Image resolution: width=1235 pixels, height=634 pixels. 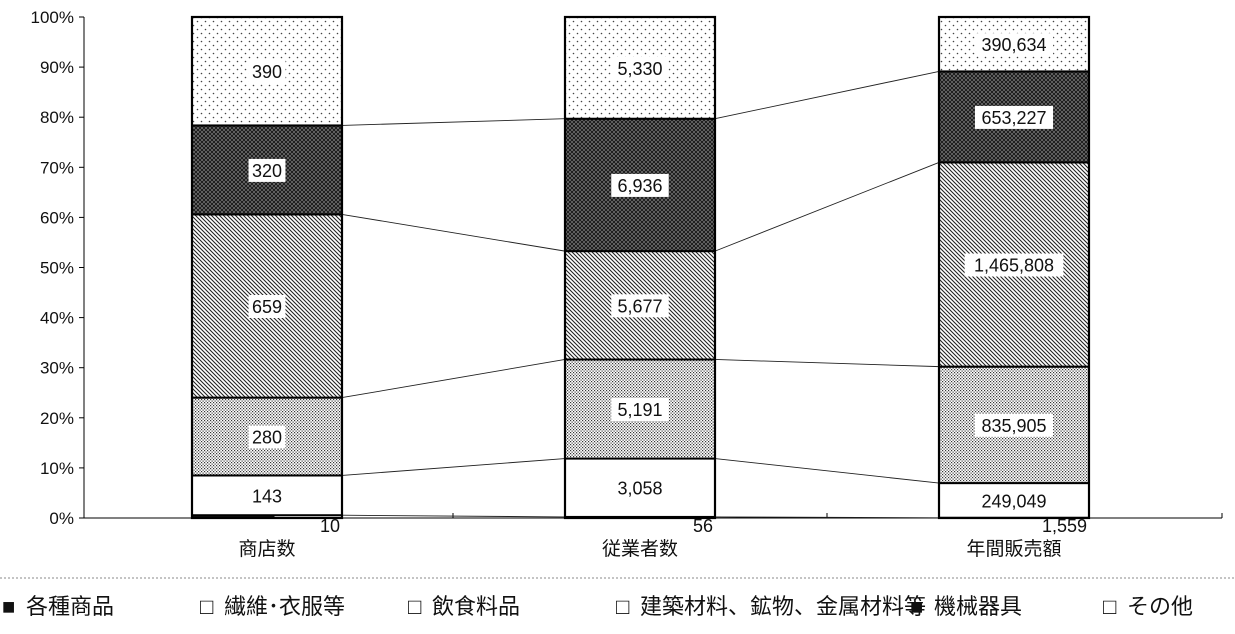 I want to click on data-label: 320, so click(x=267, y=171).